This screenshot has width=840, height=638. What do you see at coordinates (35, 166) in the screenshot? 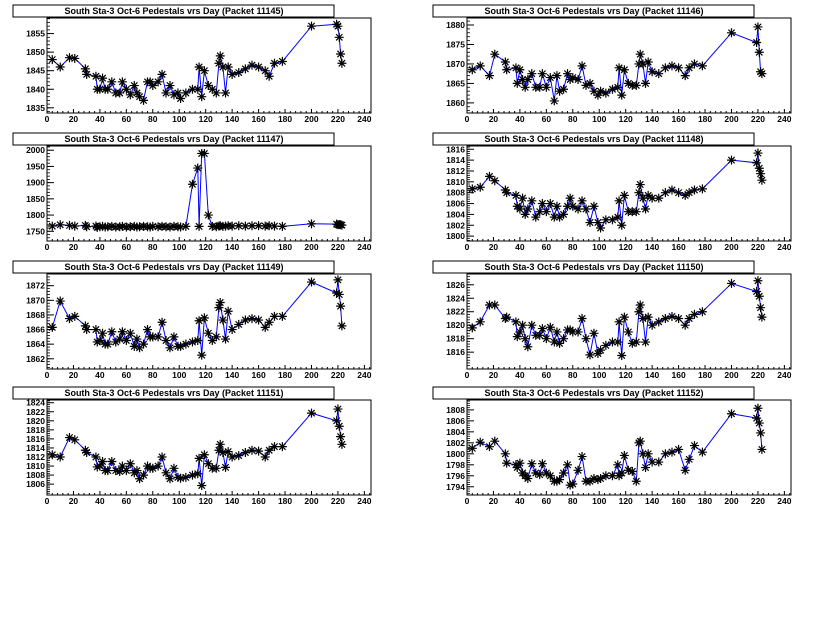
I see `y-tick-label: 1950` at bounding box center [35, 166].